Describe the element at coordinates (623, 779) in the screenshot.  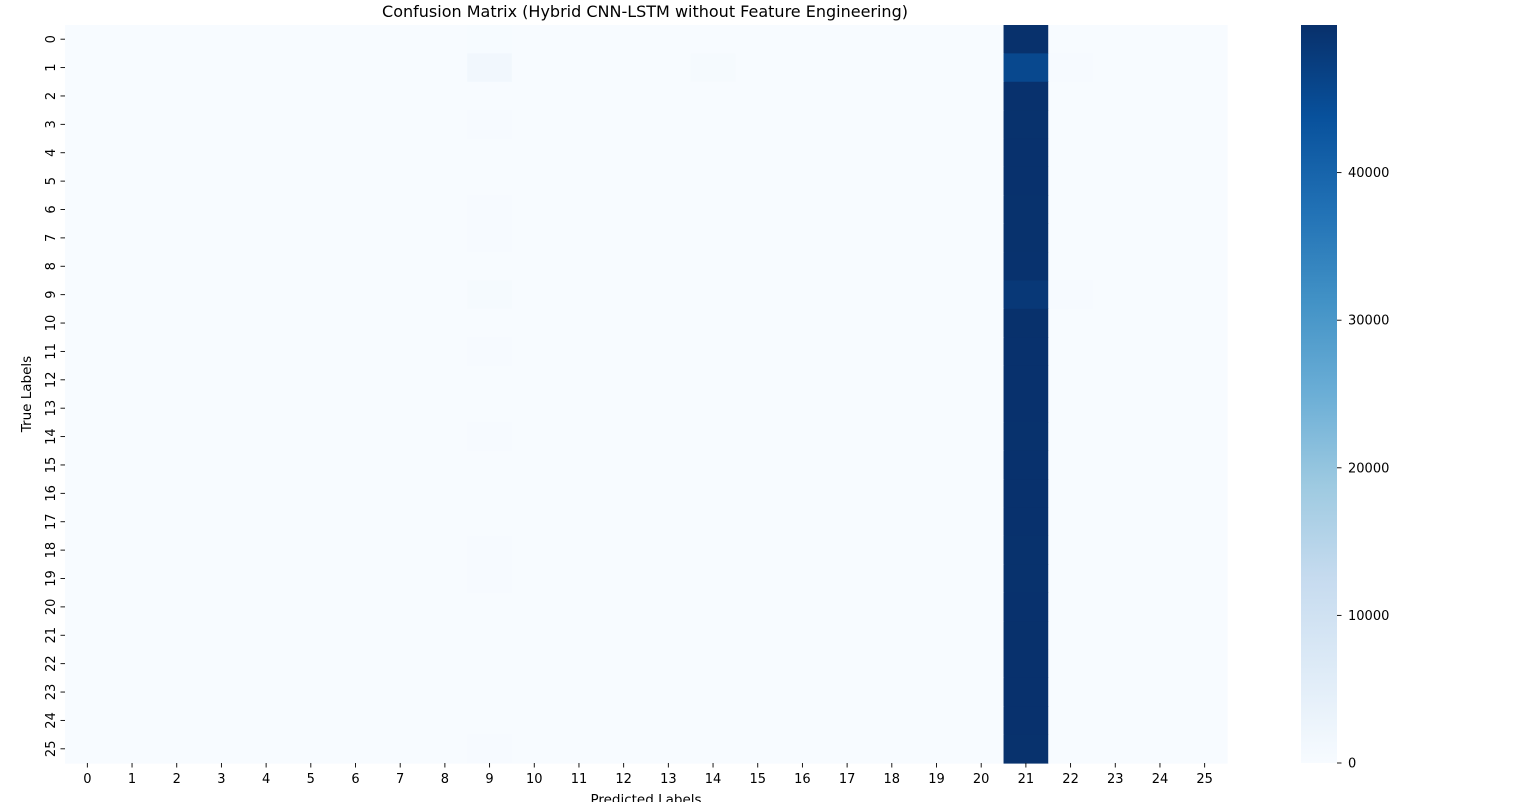
I see `x-tick-label: 12` at that location.